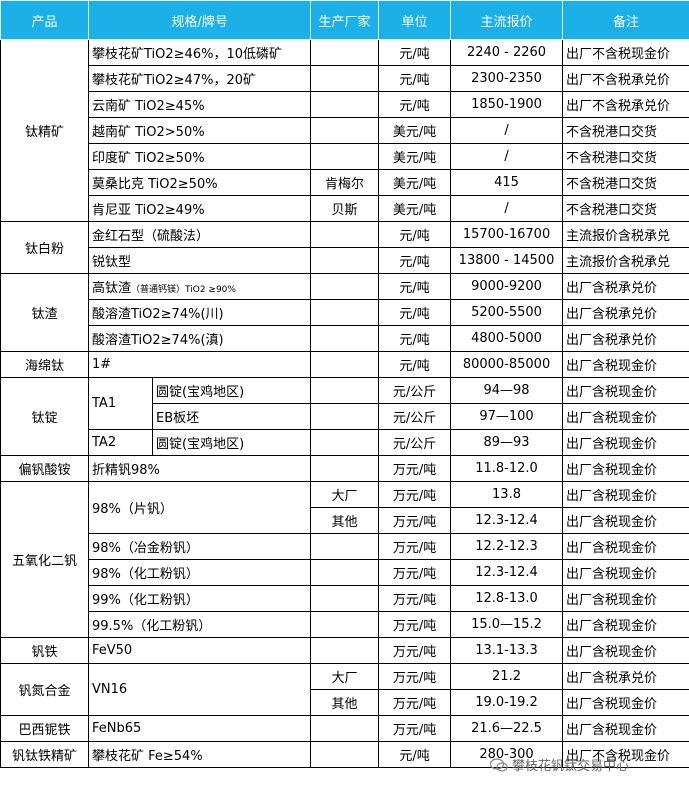 Image resolution: width=689 pixels, height=795 pixels. Describe the element at coordinates (507, 468) in the screenshot. I see `price-cell: 11.8-12.0` at that location.